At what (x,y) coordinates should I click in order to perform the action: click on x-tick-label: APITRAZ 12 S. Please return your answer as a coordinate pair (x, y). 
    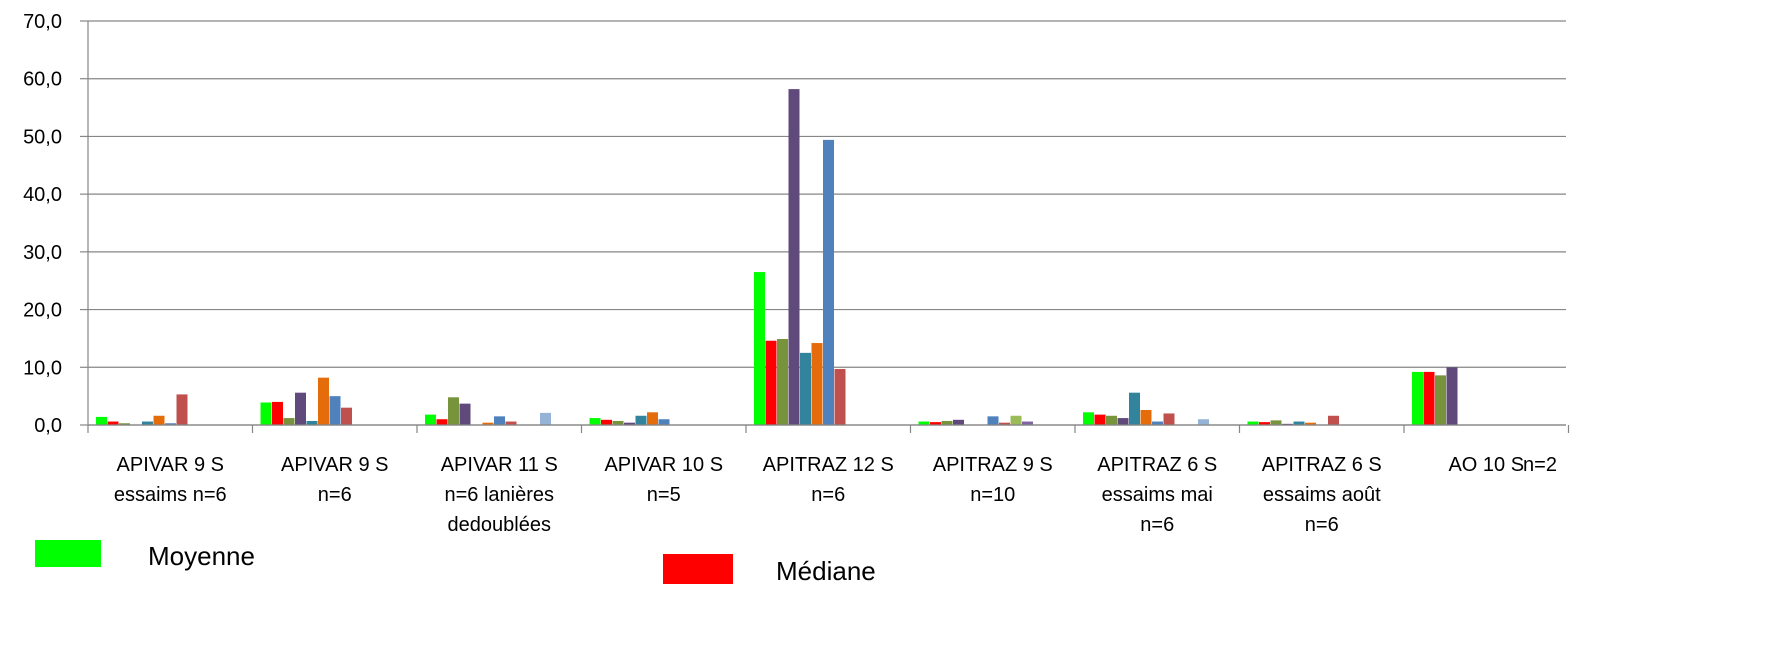
    Looking at the image, I should click on (828, 465).